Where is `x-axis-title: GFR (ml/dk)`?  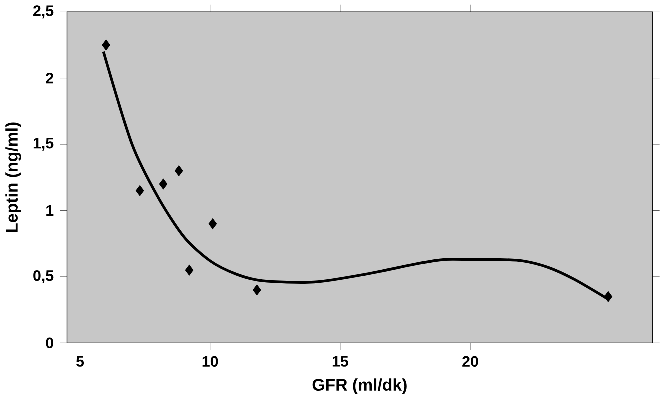
x-axis-title: GFR (ml/dk) is located at coordinates (359, 386).